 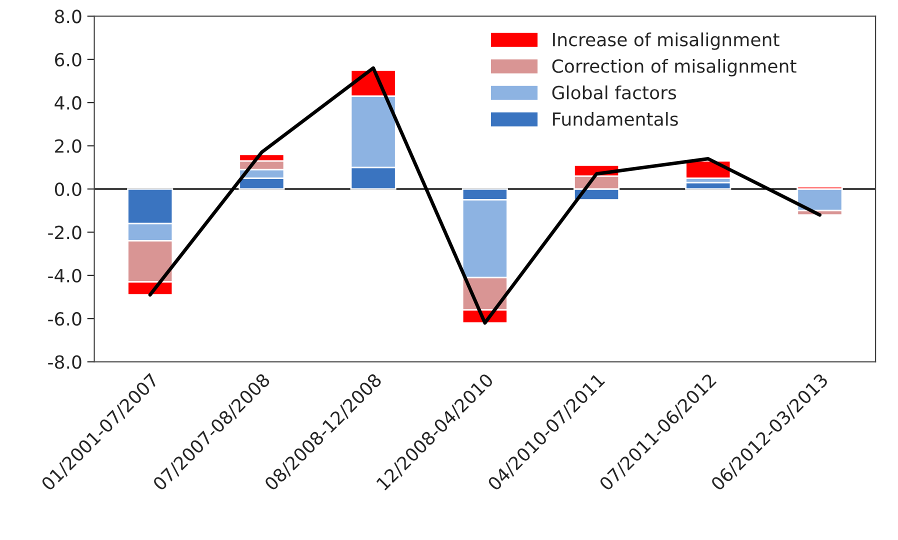 What do you see at coordinates (68, 103) in the screenshot?
I see `y-tick-label: 4.0` at bounding box center [68, 103].